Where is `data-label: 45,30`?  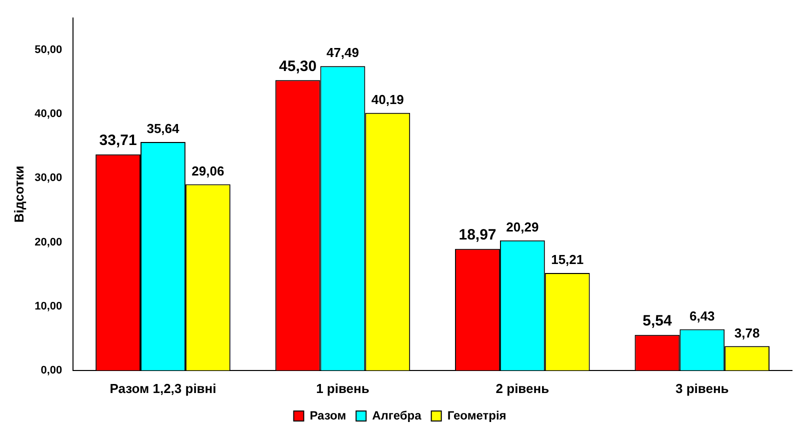 data-label: 45,30 is located at coordinates (298, 66).